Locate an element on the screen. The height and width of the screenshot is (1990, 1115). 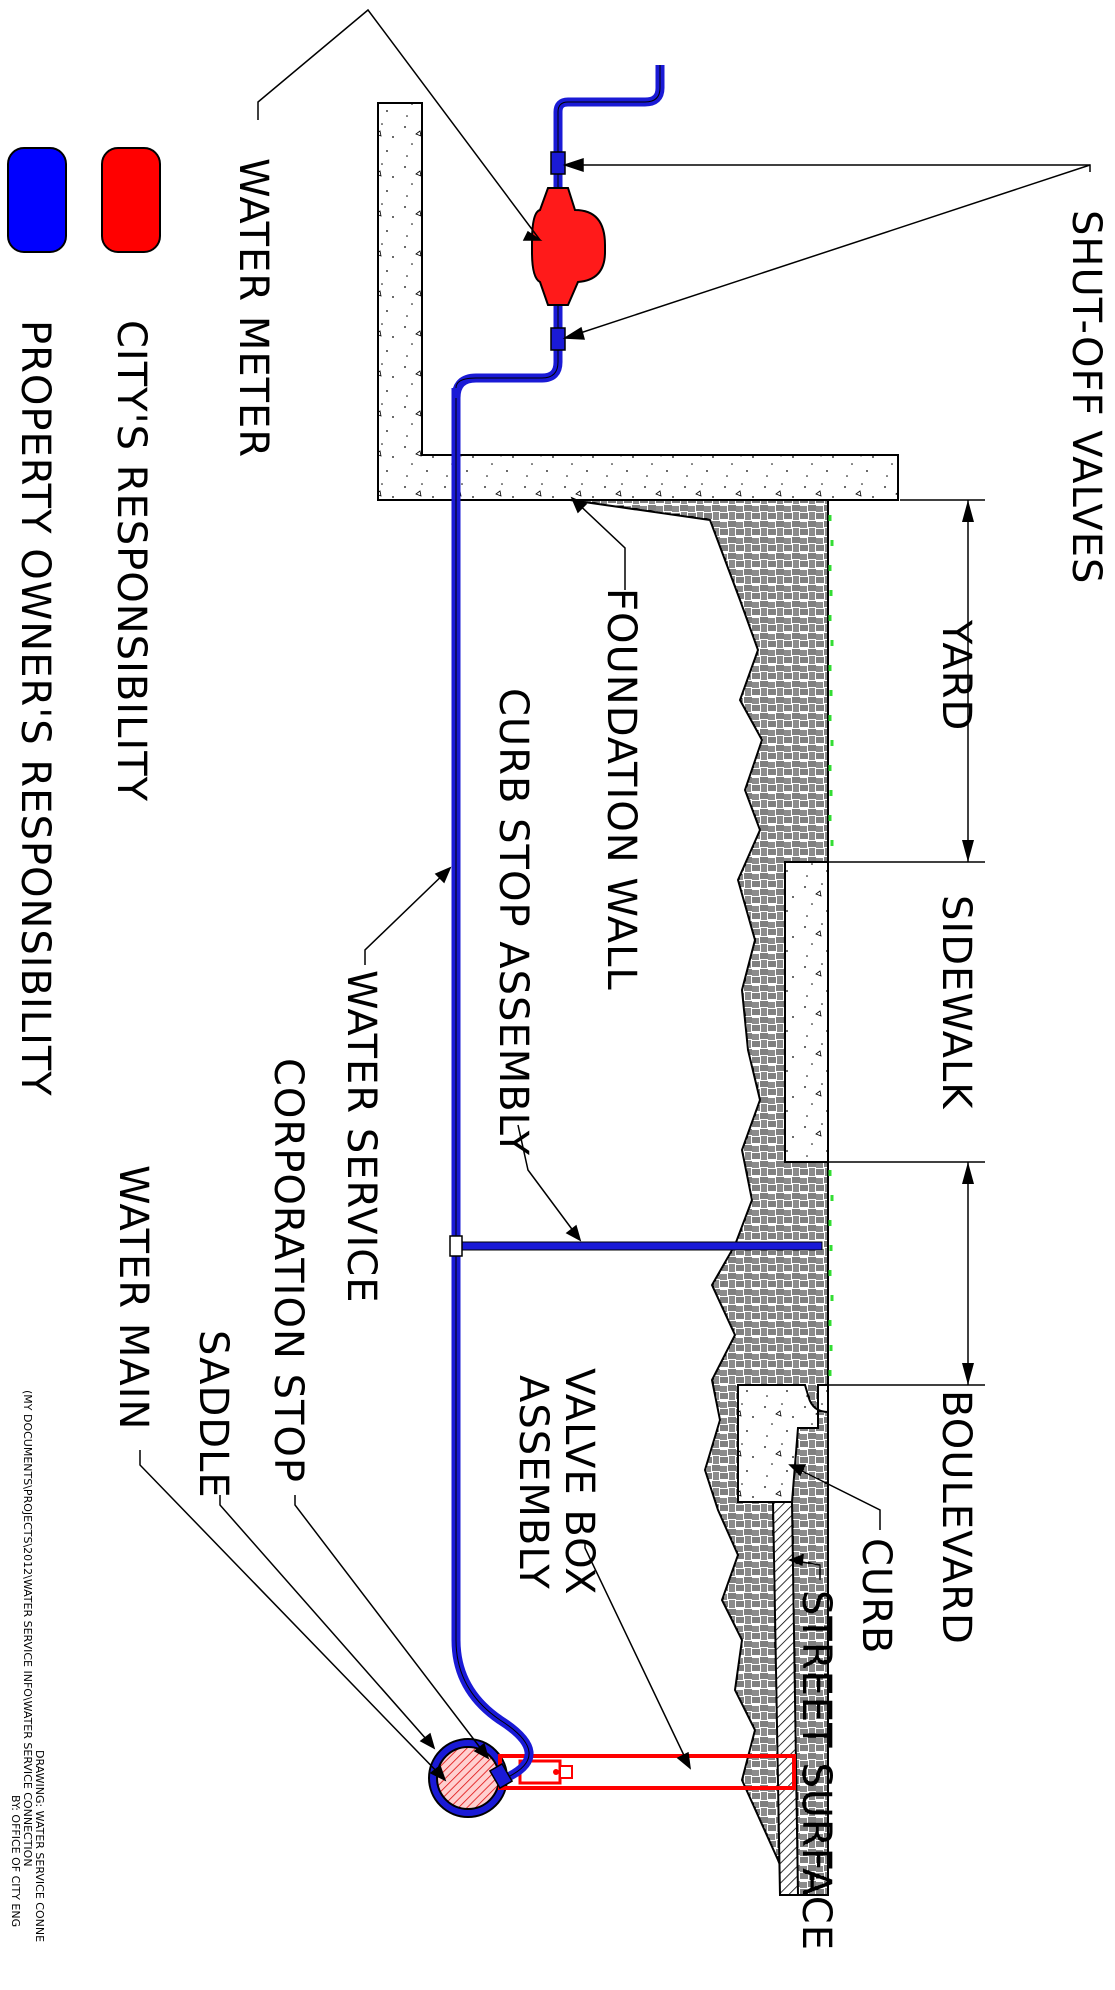
label-water-main: WATER MAIN is located at coordinates (133, 1297).